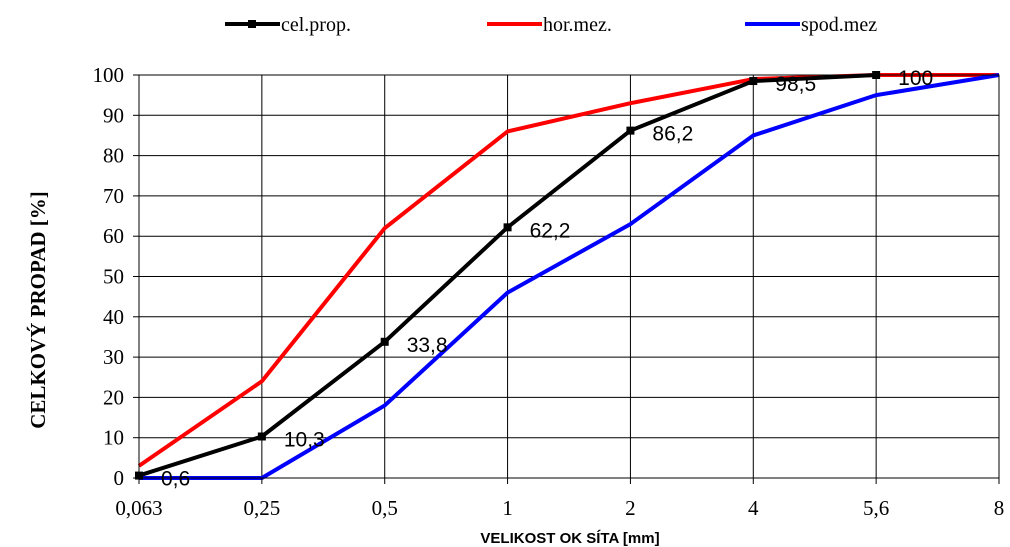 Image resolution: width=1010 pixels, height=547 pixels. What do you see at coordinates (252, 24) in the screenshot?
I see `legend-marker` at bounding box center [252, 24].